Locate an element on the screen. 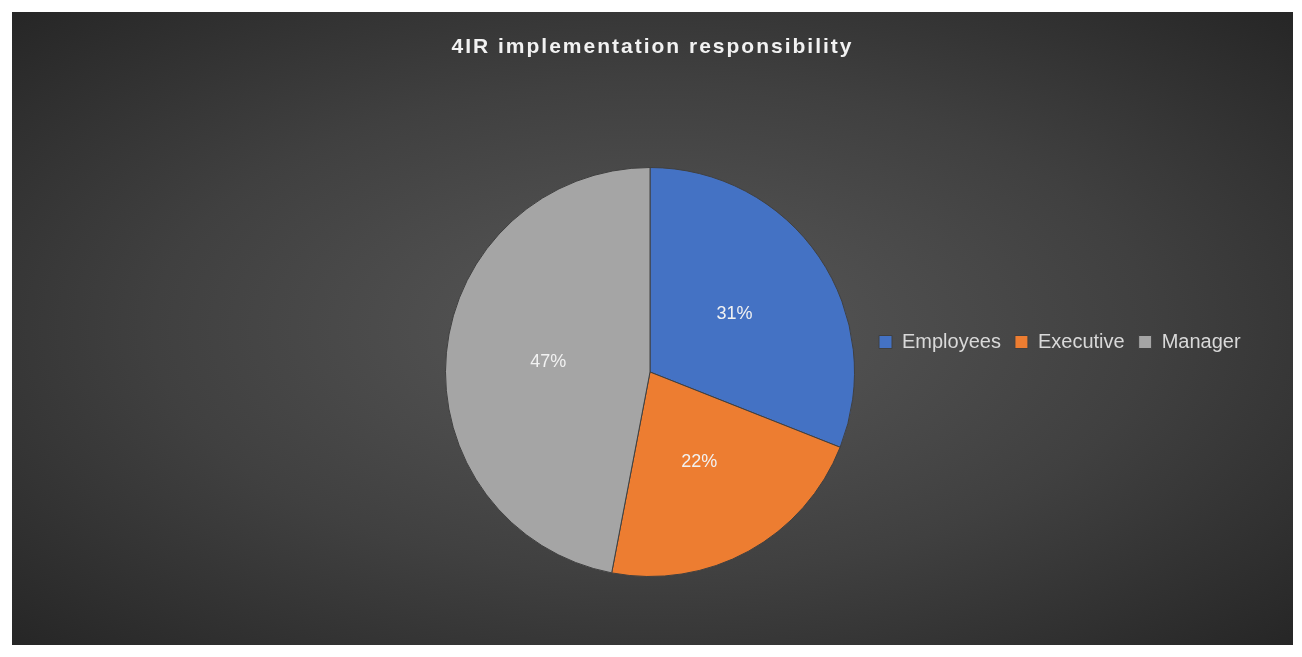 This screenshot has height=657, width=1302. legend-label: Manager is located at coordinates (1201, 340).